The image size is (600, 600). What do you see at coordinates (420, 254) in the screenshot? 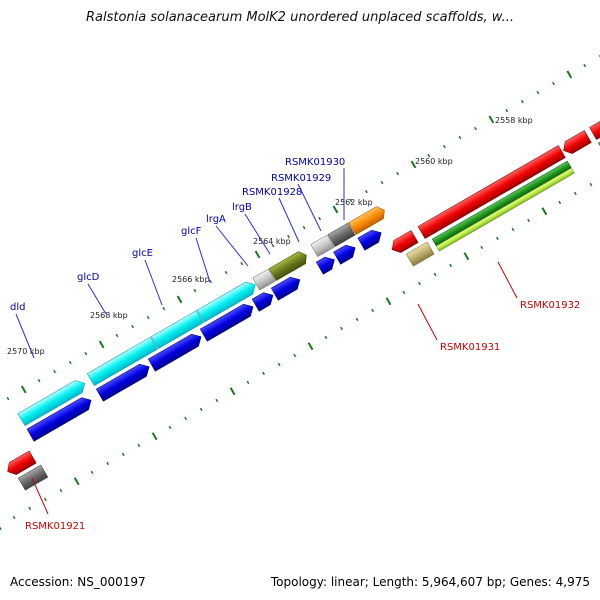
I see `gene-RSMK01931` at bounding box center [420, 254].